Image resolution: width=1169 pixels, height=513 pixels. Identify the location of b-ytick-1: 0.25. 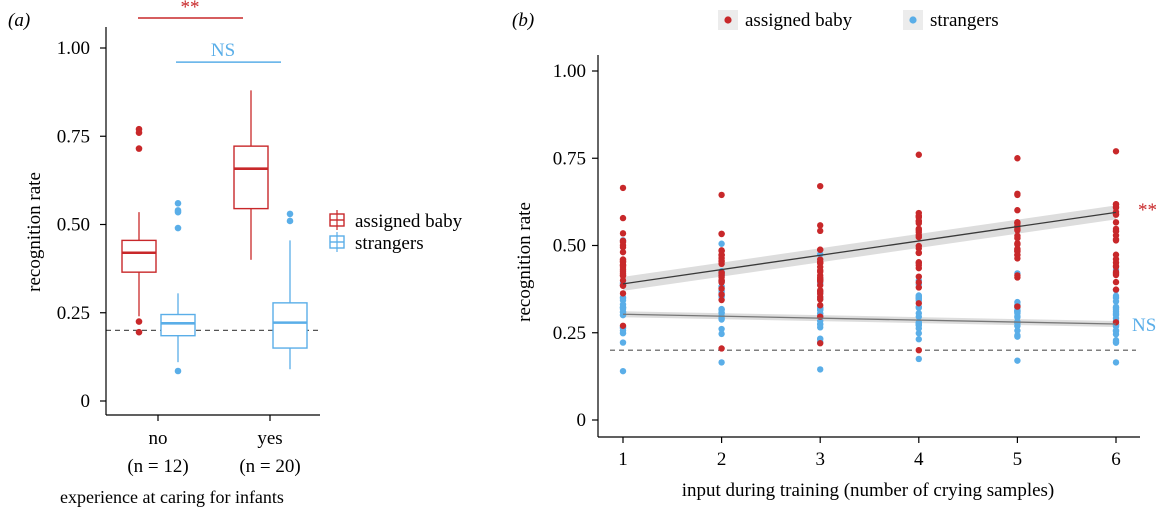
(569, 333).